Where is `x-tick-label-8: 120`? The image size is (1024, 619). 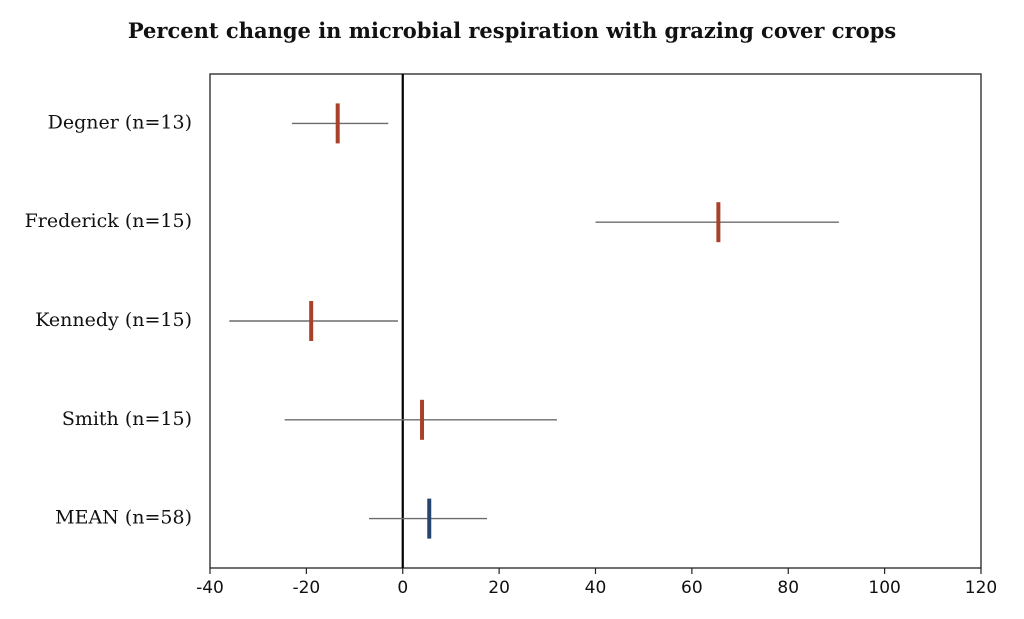
x-tick-label-8: 120 is located at coordinates (981, 588).